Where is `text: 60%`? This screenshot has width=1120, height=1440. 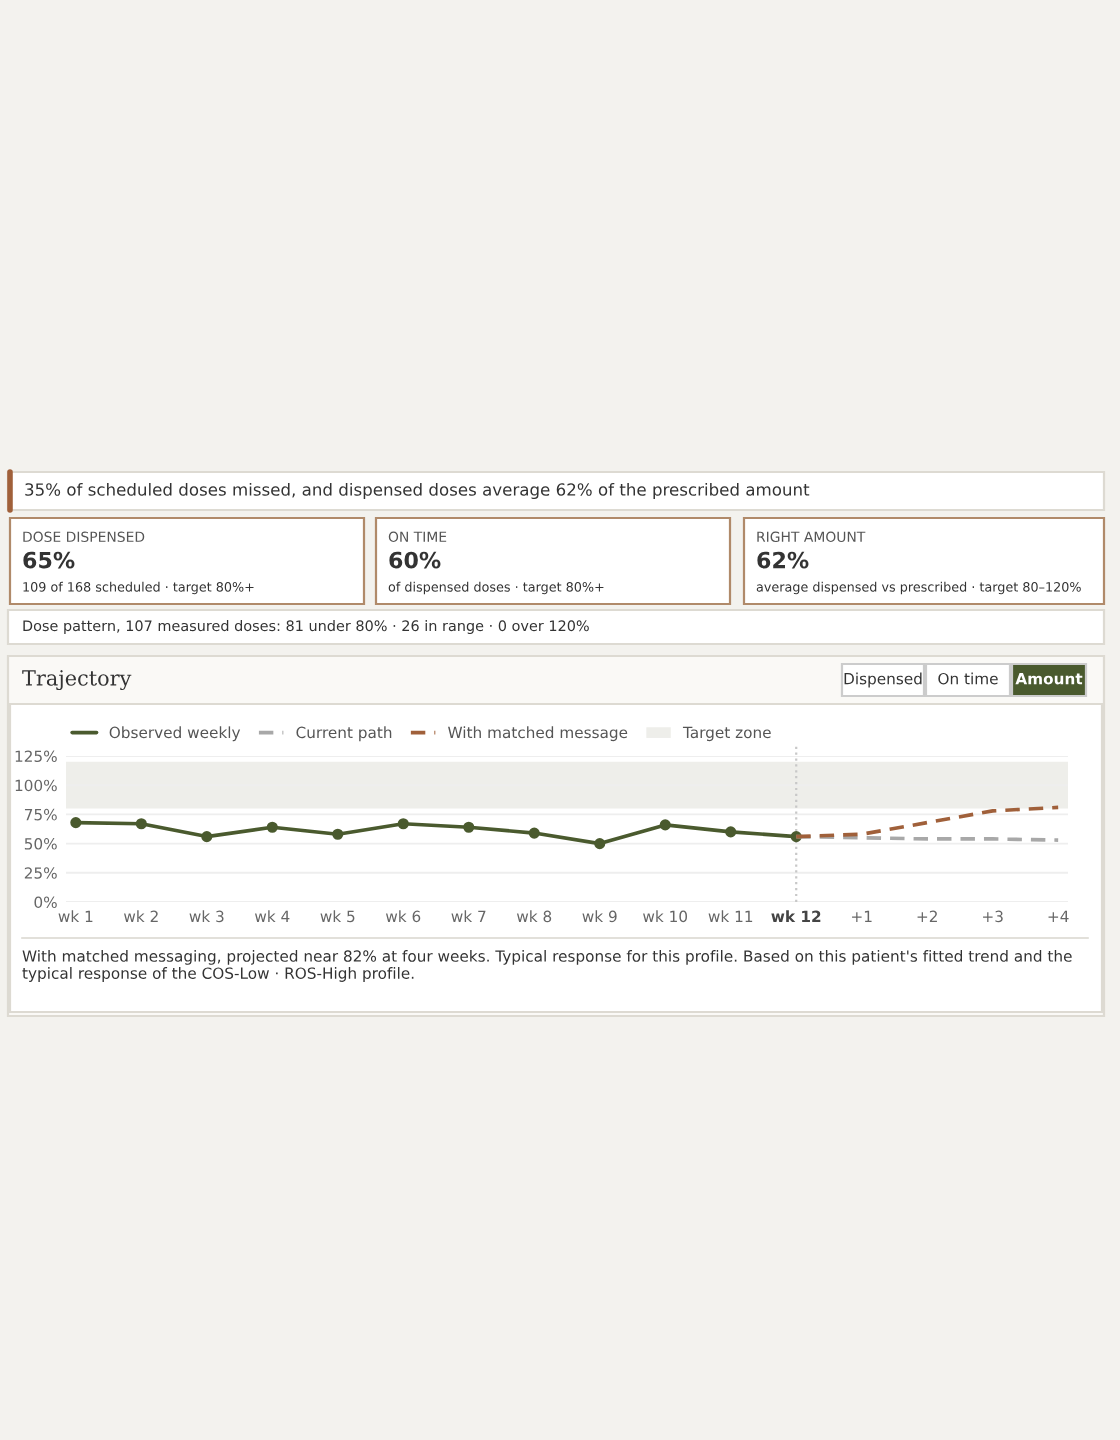 text: 60% is located at coordinates (415, 560).